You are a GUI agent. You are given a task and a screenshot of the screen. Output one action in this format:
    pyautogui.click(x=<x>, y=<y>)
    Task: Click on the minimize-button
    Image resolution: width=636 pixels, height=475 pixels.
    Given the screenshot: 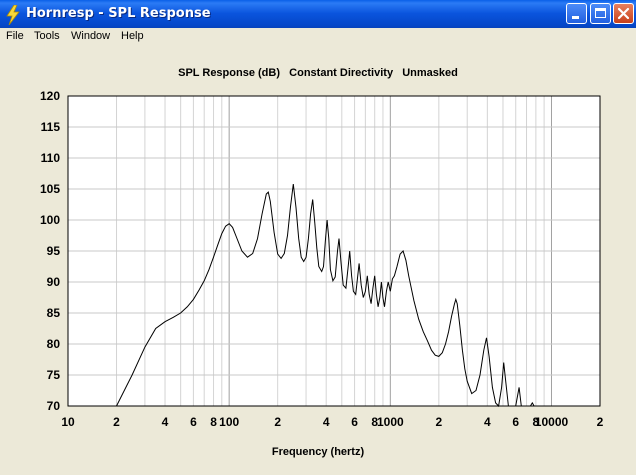 What is the action you would take?
    pyautogui.click(x=576, y=13)
    